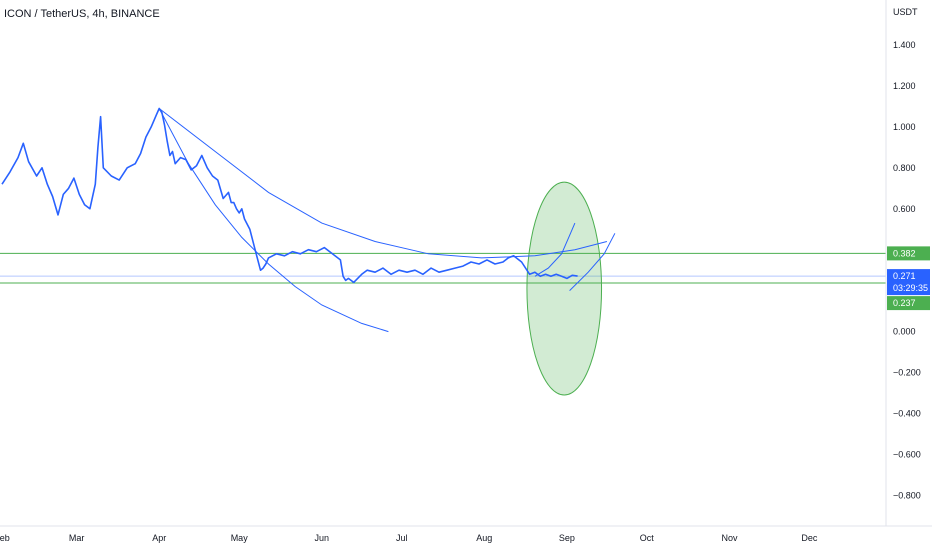 Image resolution: width=932 pixels, height=550 pixels. I want to click on x-tick-label: May, so click(240, 538).